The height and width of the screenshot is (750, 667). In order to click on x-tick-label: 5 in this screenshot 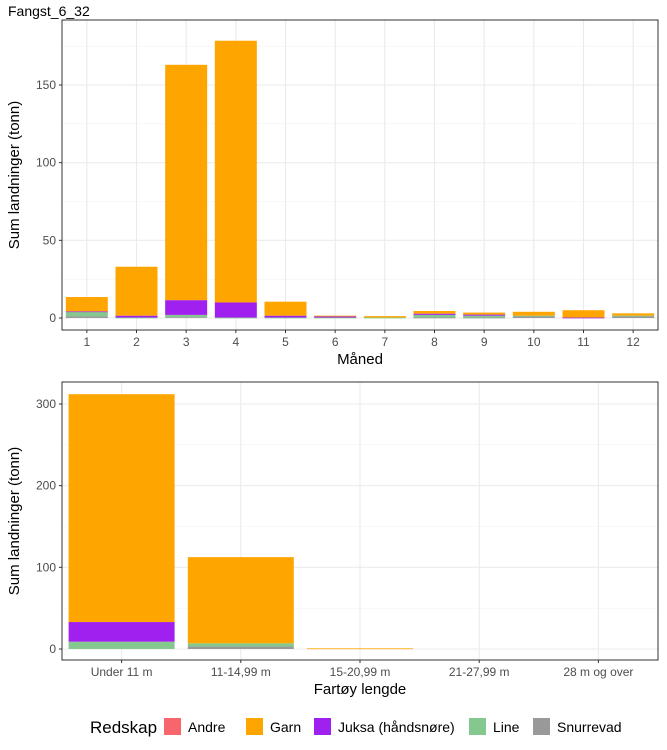, I will do `click(285, 342)`.